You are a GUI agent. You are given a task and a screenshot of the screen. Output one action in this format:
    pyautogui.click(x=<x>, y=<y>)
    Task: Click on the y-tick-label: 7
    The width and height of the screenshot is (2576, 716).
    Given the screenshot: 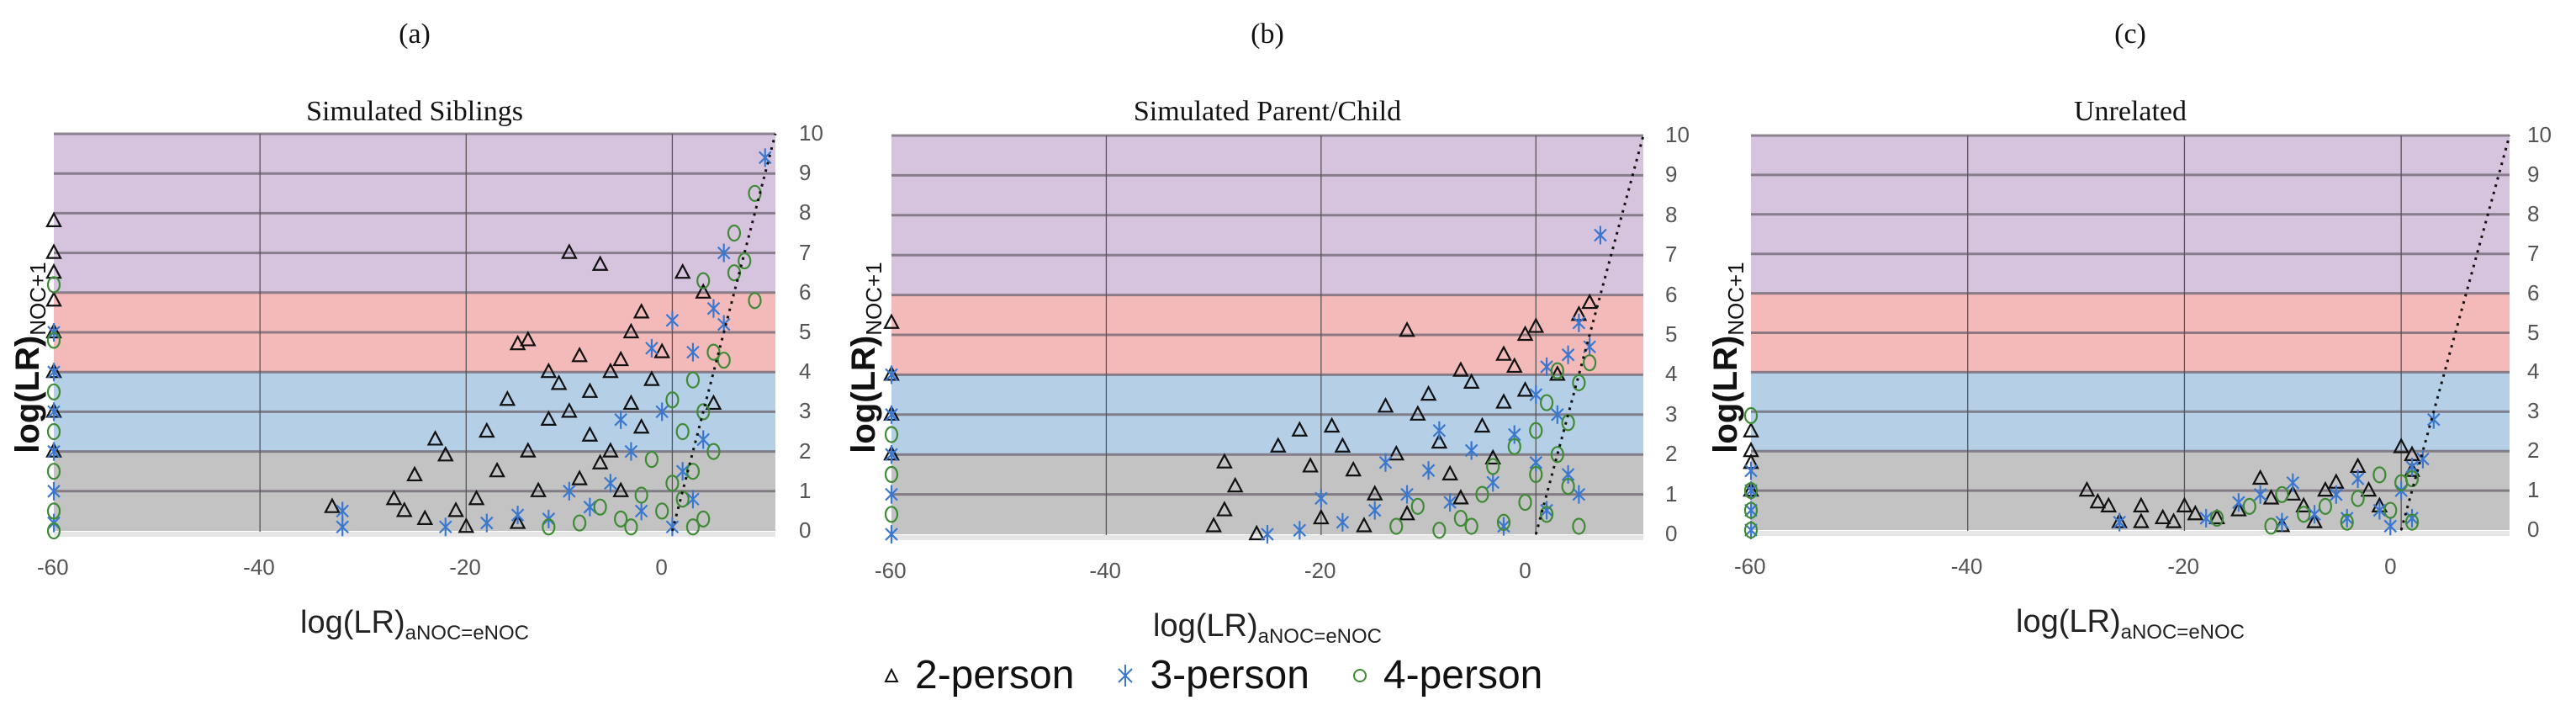 What is the action you would take?
    pyautogui.click(x=1671, y=254)
    